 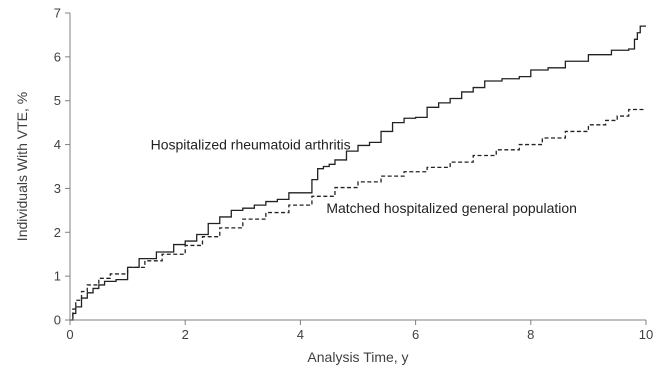 What do you see at coordinates (62, 167) in the screenshot?
I see `y-axis: 0 1 2 3 4 5 6 7` at bounding box center [62, 167].